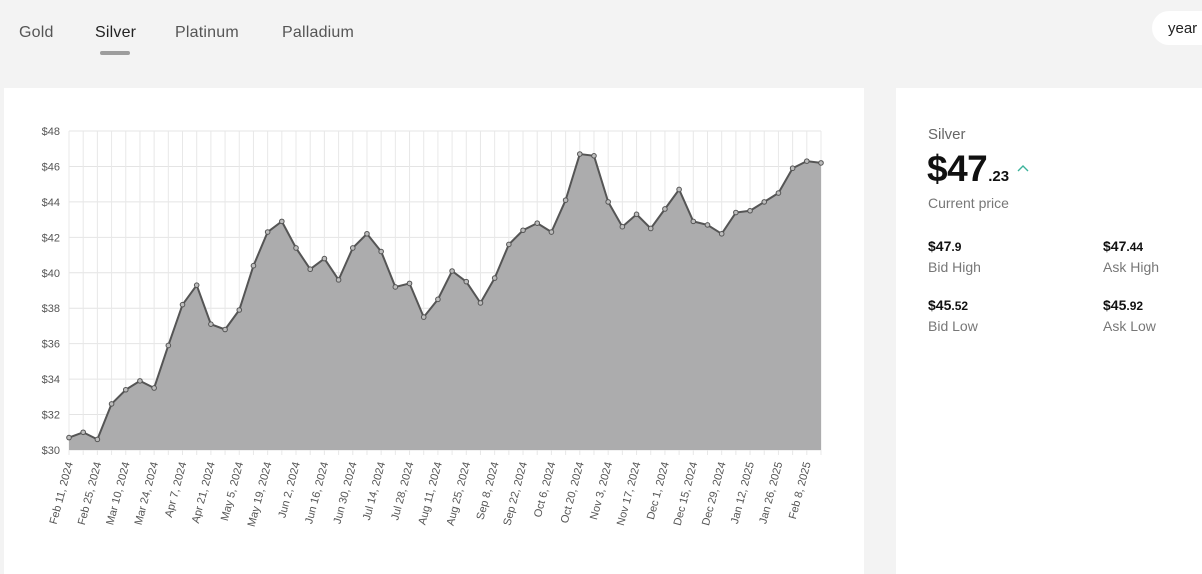 This screenshot has height=574, width=1202. What do you see at coordinates (430, 494) in the screenshot?
I see `x-tick-label: Aug 11, 2024` at bounding box center [430, 494].